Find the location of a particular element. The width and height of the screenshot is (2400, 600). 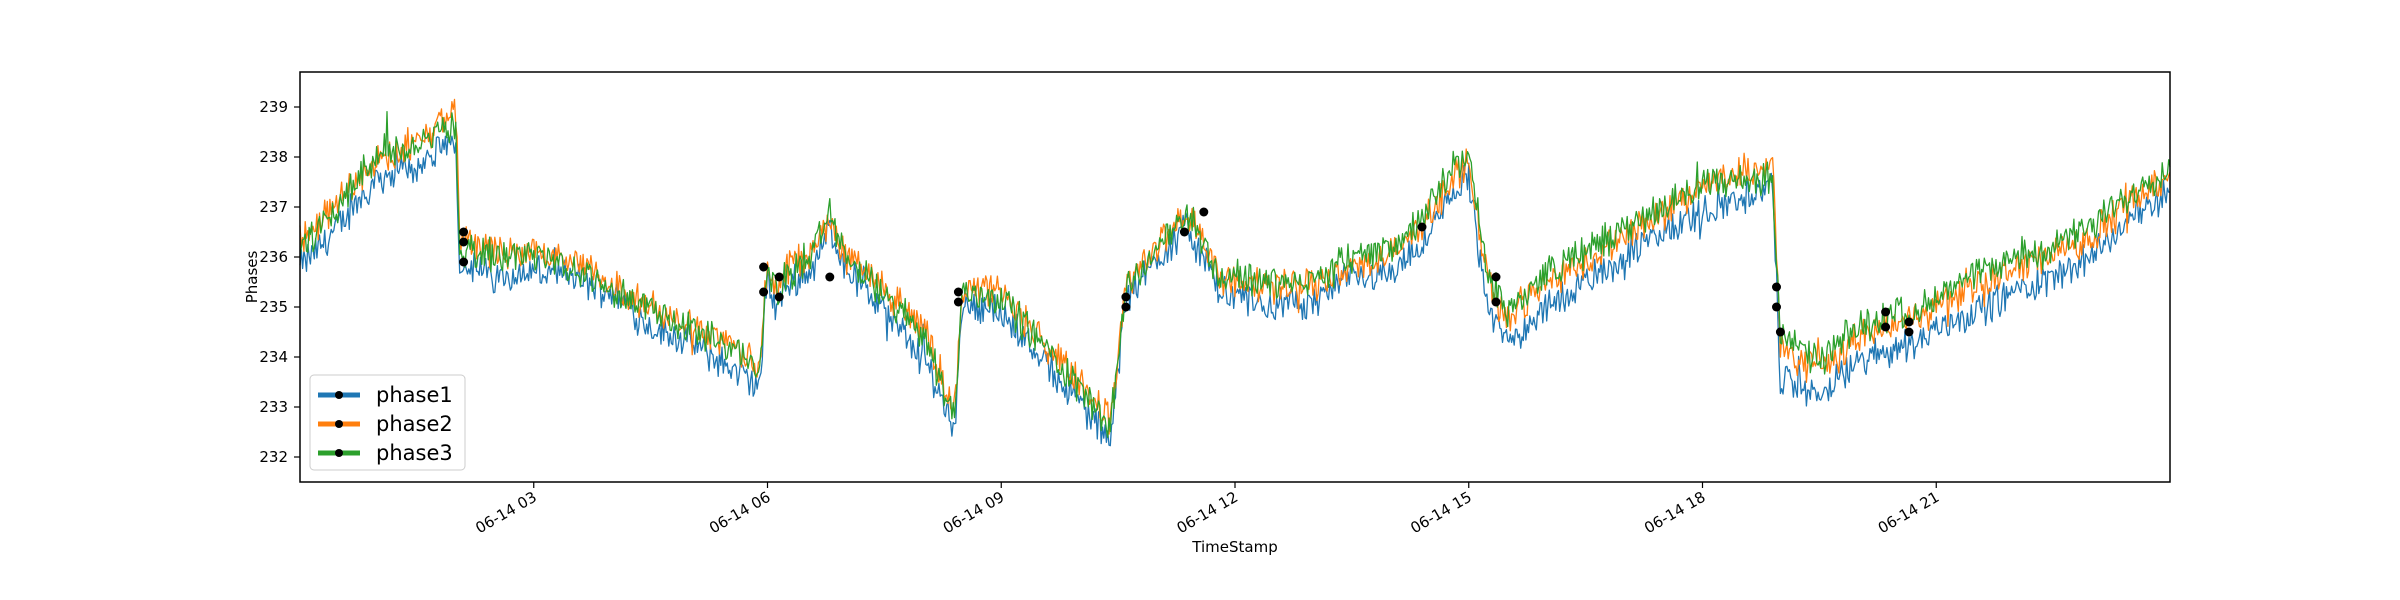

x-tick-label: 06-14 21 is located at coordinates (1908, 512).